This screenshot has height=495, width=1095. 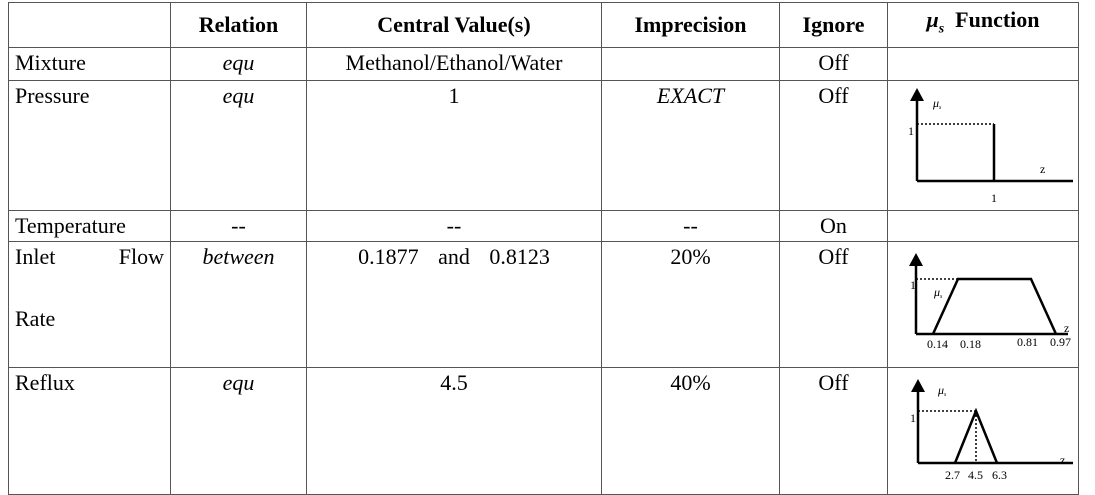 I want to click on mu-symbol: μ, so click(x=932, y=20).